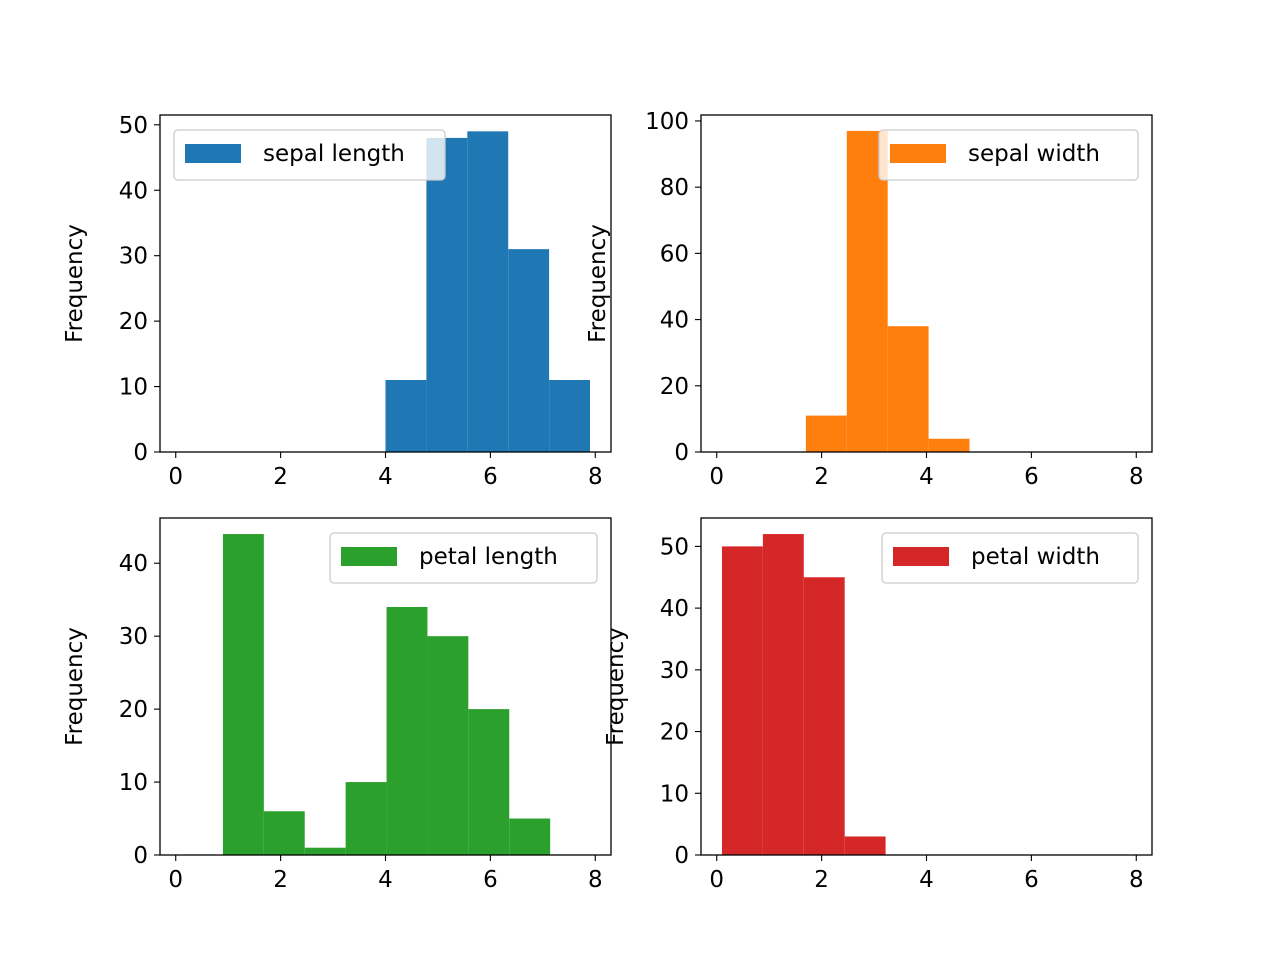  I want to click on y-tick-label: 80, so click(674, 188).